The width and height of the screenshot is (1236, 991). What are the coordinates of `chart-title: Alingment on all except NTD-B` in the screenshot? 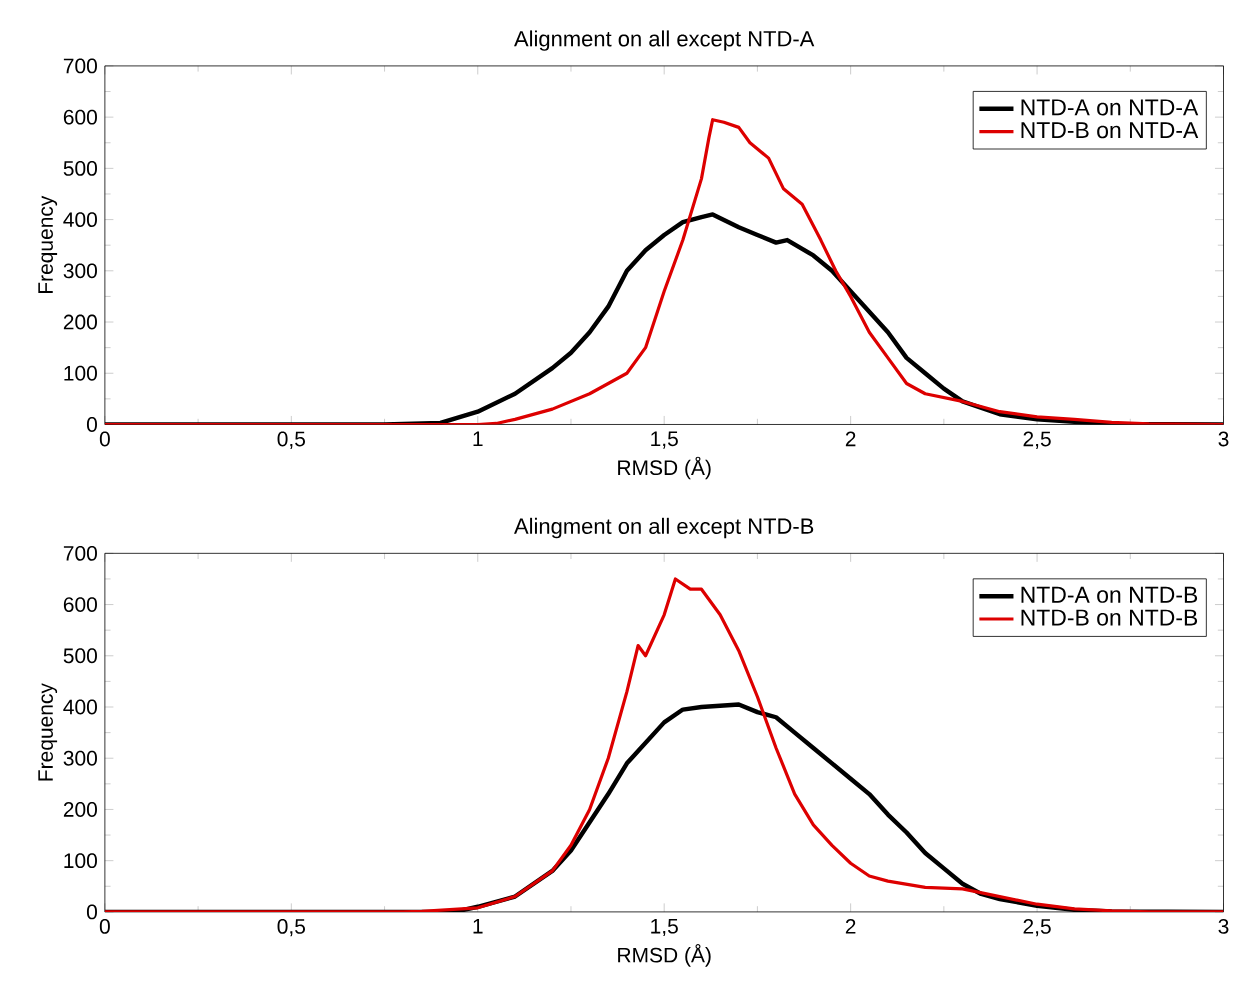 It's located at (664, 528).